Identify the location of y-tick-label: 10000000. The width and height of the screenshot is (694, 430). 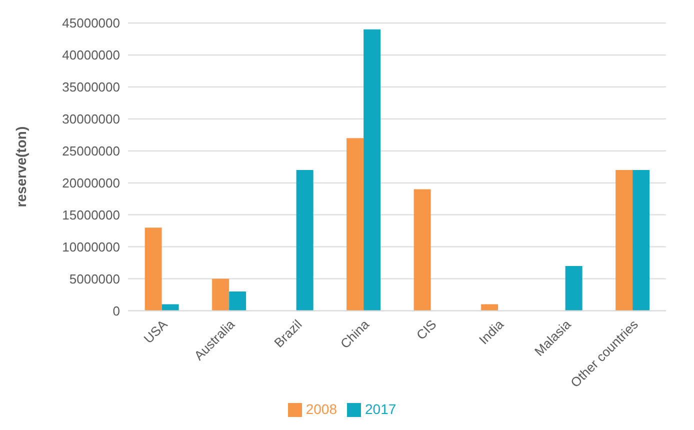
(91, 246).